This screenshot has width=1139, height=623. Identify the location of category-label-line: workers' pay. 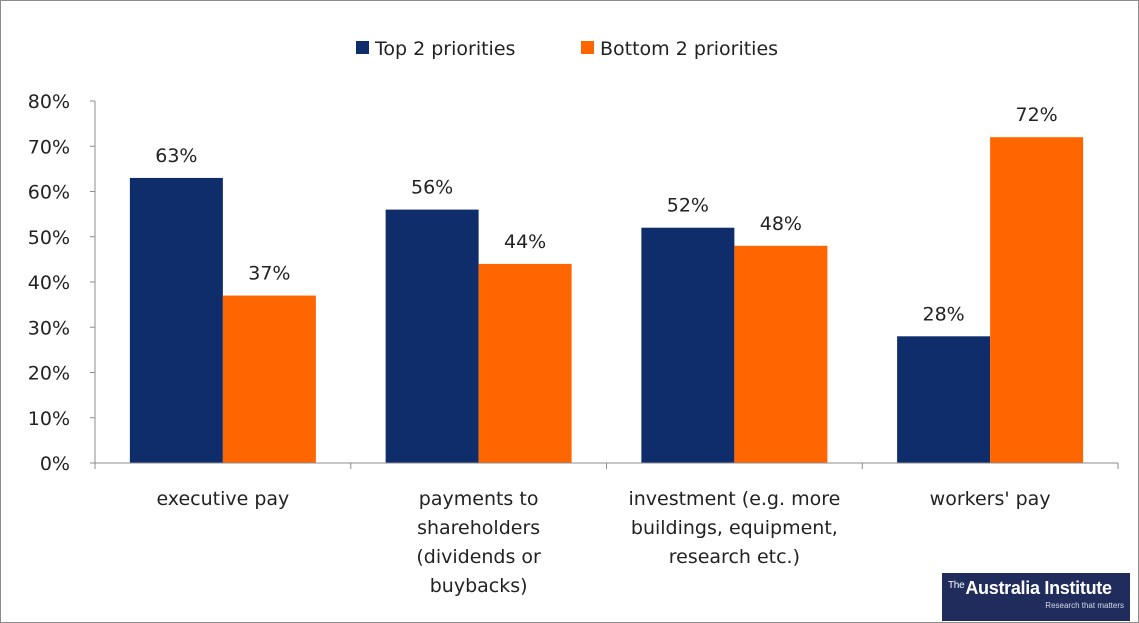
(990, 499).